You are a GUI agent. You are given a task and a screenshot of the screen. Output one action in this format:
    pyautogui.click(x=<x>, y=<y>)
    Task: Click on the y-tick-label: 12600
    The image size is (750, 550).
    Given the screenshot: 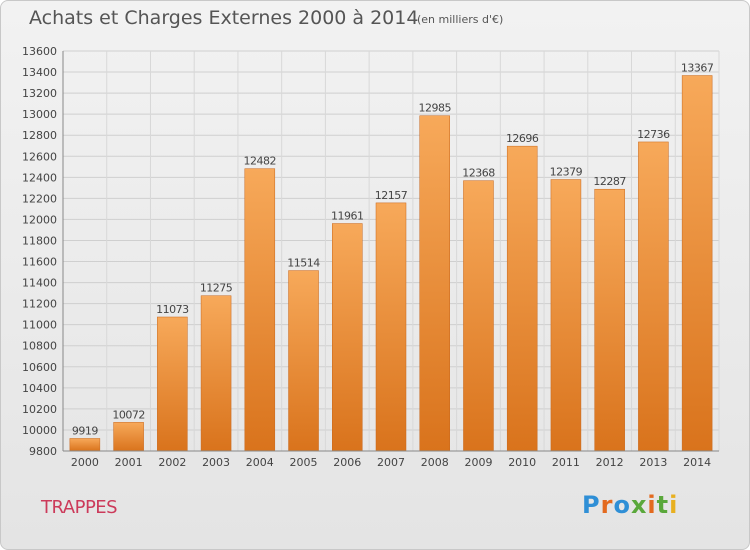 What is the action you would take?
    pyautogui.click(x=39, y=156)
    